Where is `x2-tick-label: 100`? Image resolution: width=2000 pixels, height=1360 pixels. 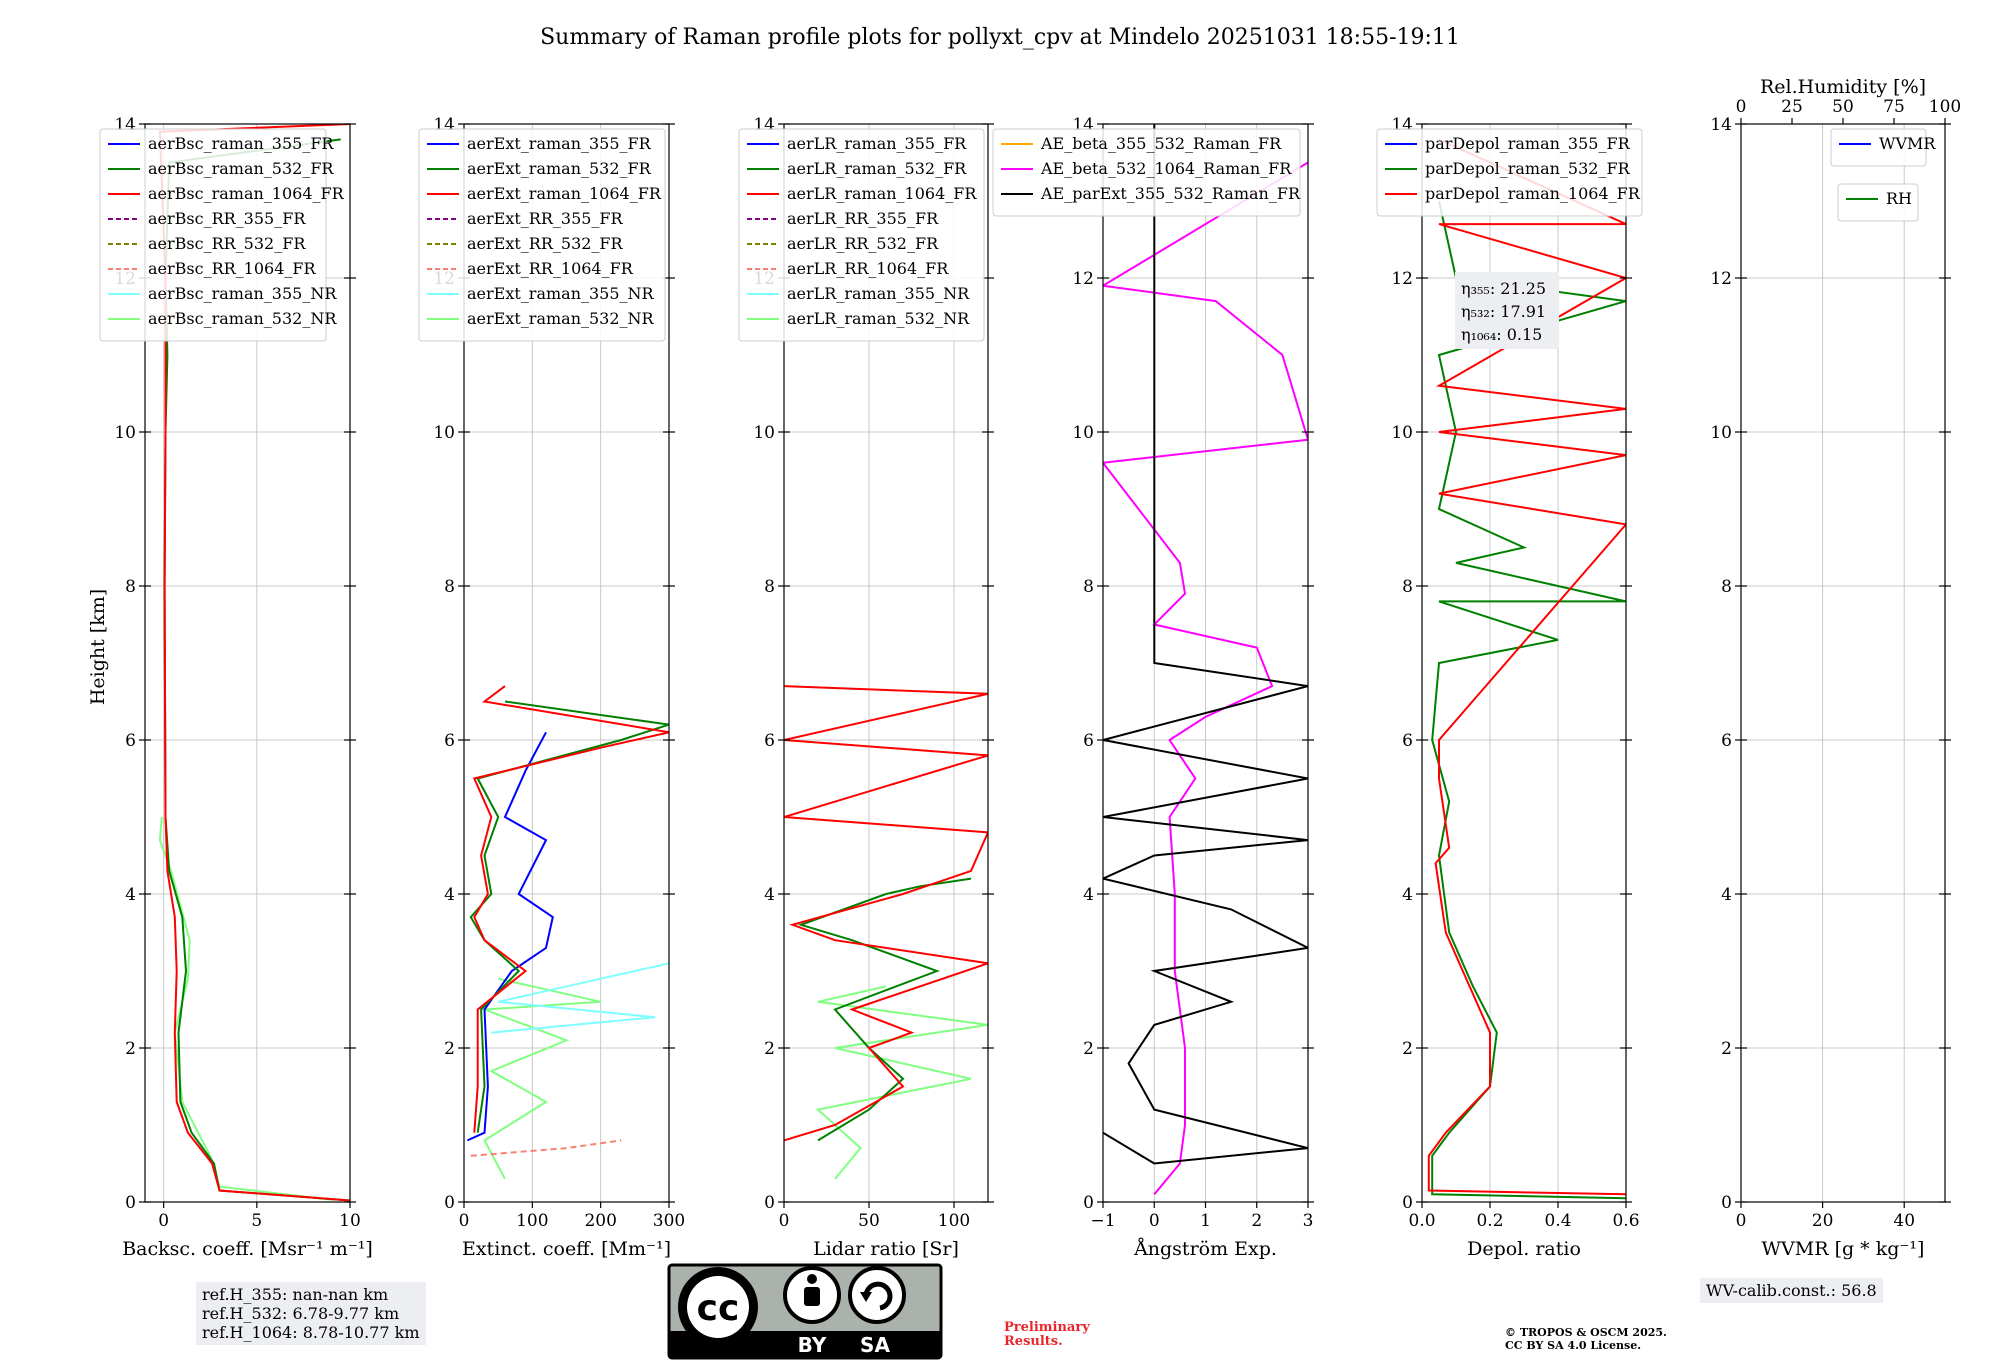
x2-tick-label: 100 is located at coordinates (1945, 107).